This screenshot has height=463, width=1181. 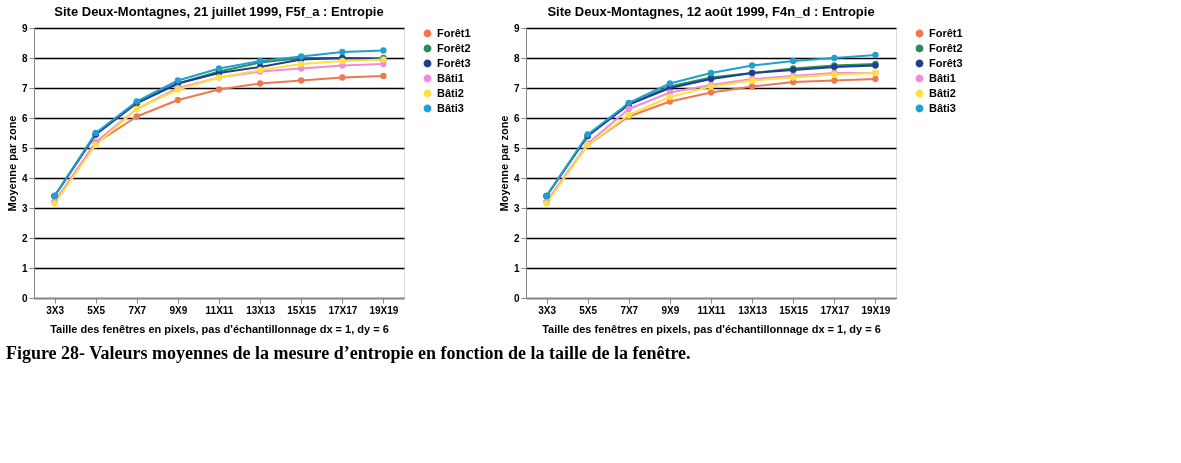 What do you see at coordinates (711, 11) in the screenshot?
I see `chart-title: Site Deux-Montagnes, 12 août 1999, F4n_d : Entropie` at bounding box center [711, 11].